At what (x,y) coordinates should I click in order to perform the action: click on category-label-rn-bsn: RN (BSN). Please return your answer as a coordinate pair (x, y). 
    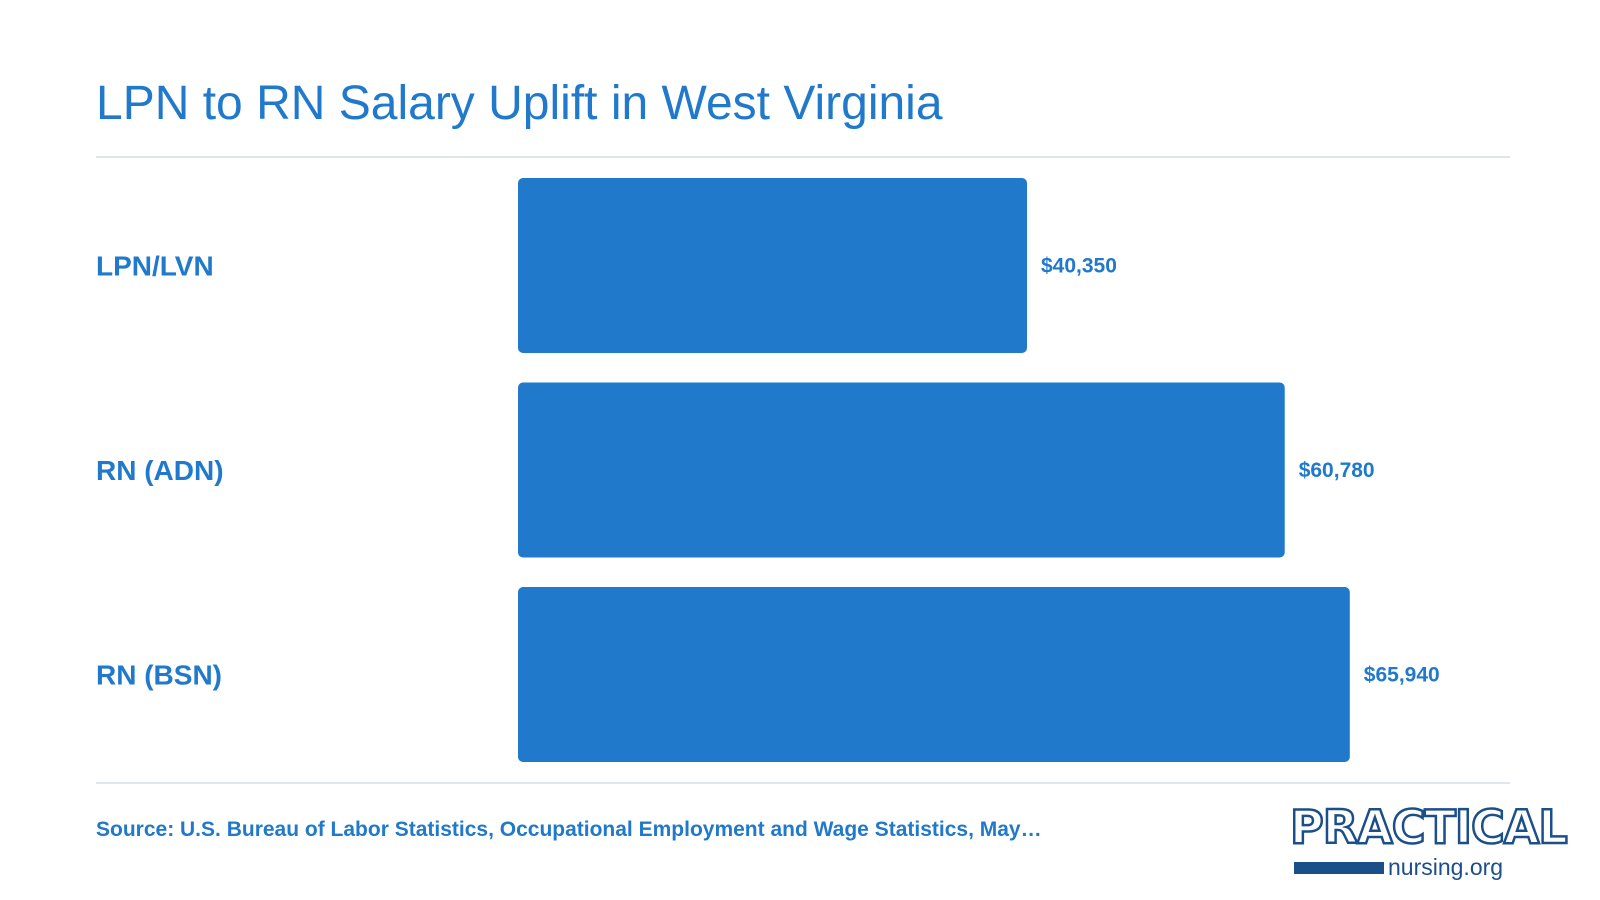
    Looking at the image, I should click on (159, 675).